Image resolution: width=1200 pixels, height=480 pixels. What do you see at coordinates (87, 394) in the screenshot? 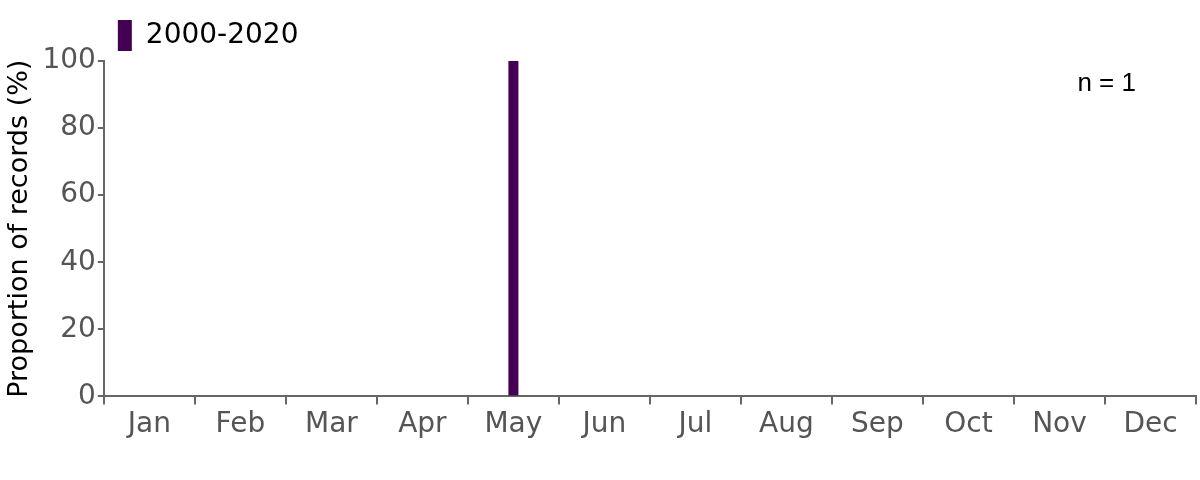
I see `y-tick-label: 0` at bounding box center [87, 394].